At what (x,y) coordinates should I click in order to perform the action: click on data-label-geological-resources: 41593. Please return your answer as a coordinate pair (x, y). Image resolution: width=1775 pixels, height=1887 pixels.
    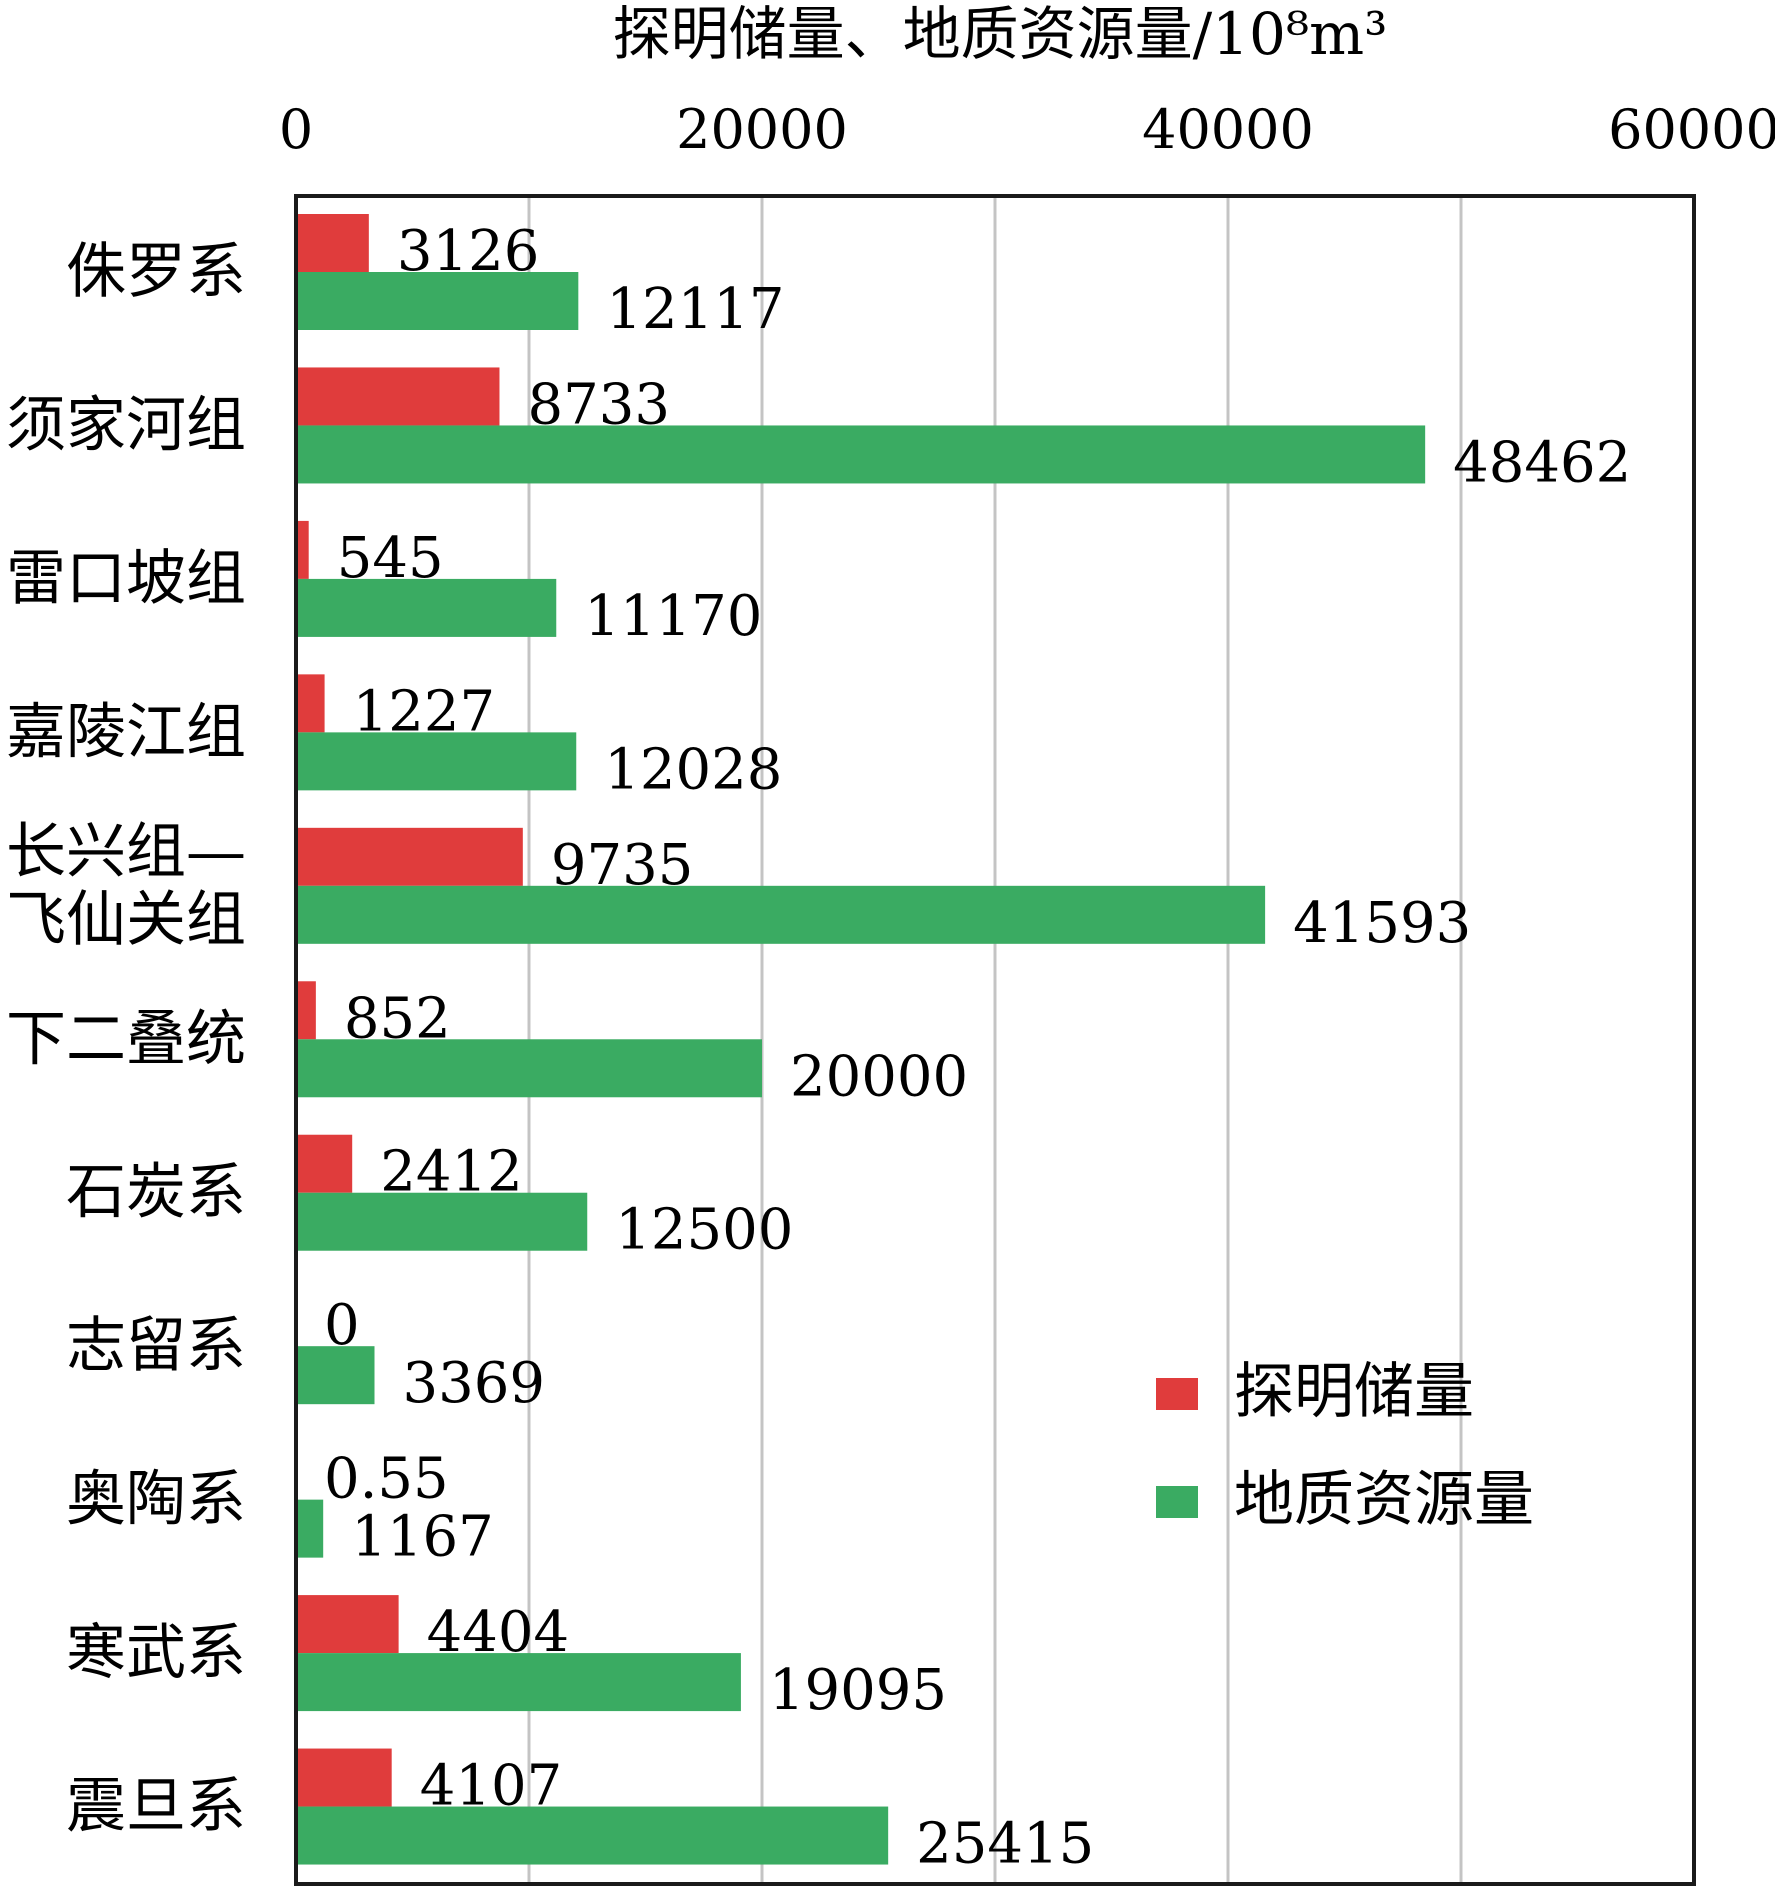
    Looking at the image, I should click on (1382, 923).